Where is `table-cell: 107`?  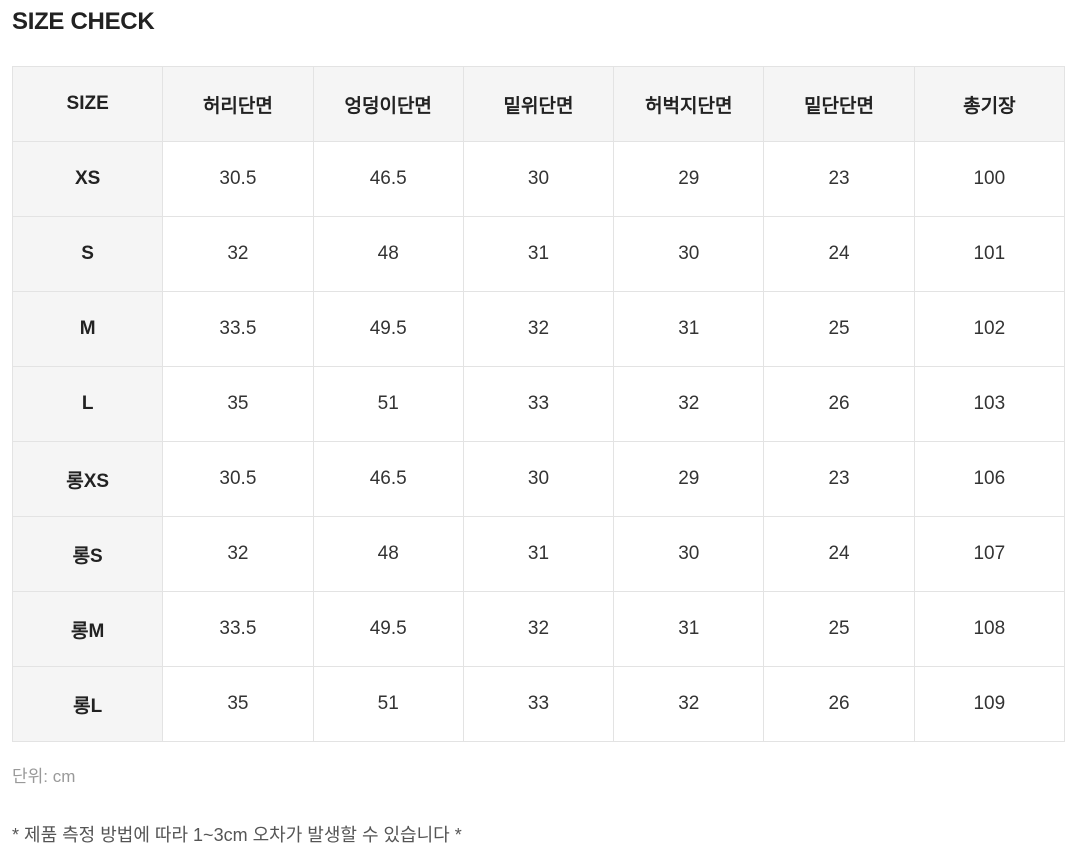
table-cell: 107 is located at coordinates (989, 554).